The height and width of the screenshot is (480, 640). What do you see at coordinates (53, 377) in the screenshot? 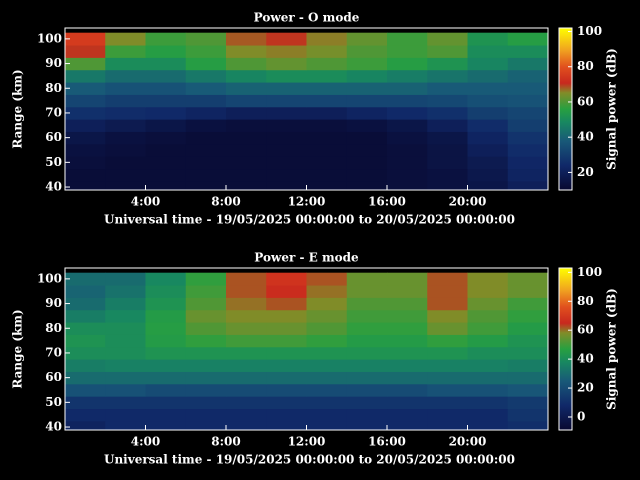
I see `y-tick-label: 60` at bounding box center [53, 377].